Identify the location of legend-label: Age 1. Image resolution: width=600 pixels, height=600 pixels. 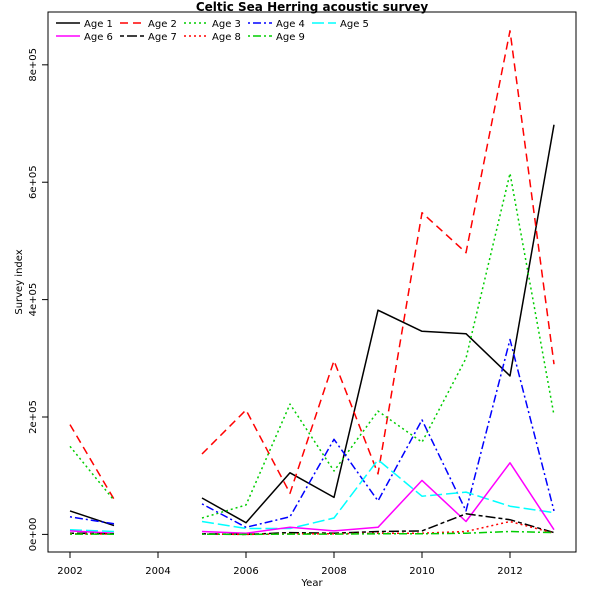
(98, 24).